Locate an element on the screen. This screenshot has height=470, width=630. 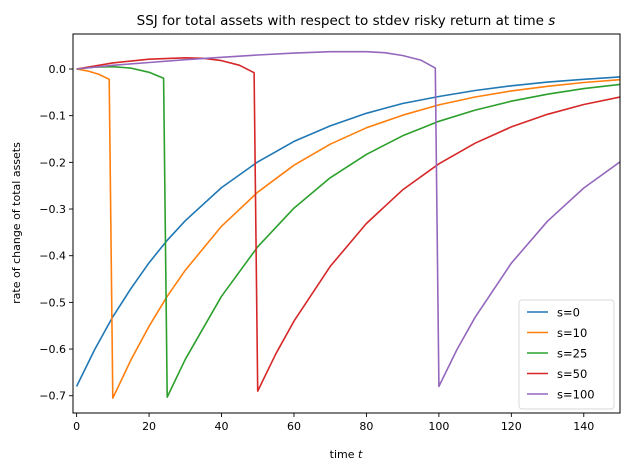
y-tick-label: −0.4 is located at coordinates (52, 256).